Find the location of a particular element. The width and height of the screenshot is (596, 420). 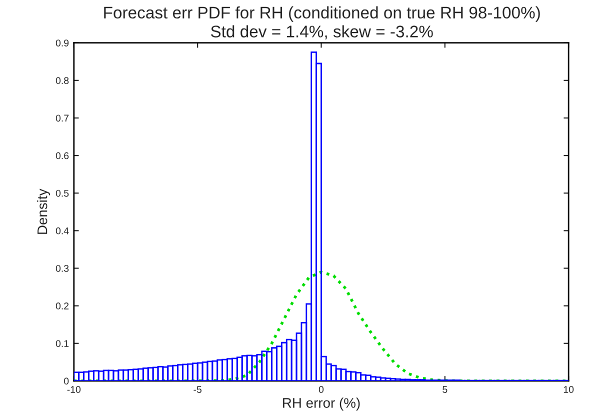

x-axis-title: RH error (%) is located at coordinates (321, 404).